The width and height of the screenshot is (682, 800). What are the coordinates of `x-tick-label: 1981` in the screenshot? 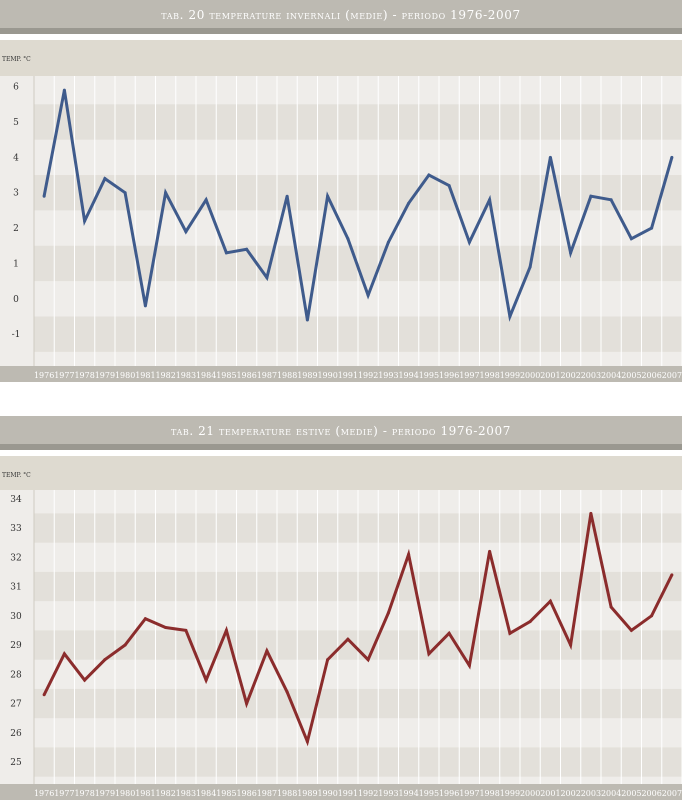 It's located at (145, 375).